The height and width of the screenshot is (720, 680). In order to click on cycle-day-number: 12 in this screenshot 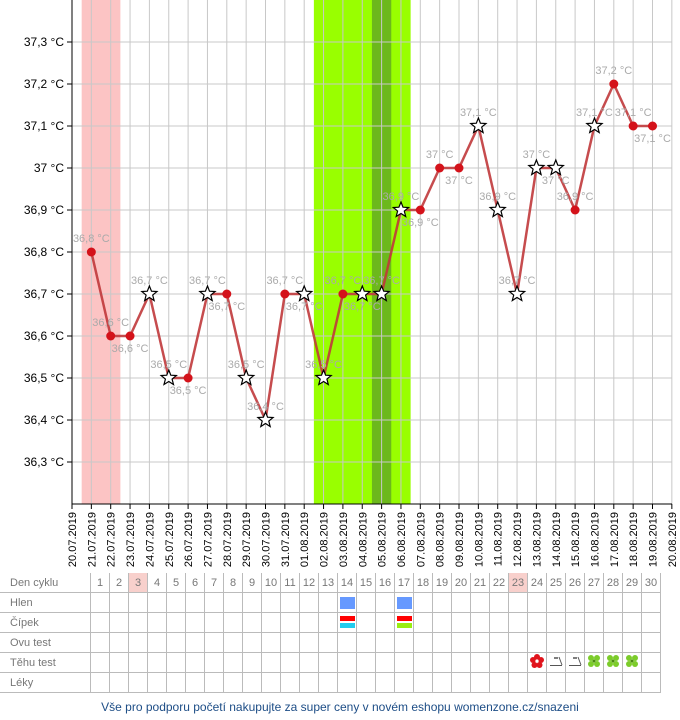, I will do `click(309, 583)`.